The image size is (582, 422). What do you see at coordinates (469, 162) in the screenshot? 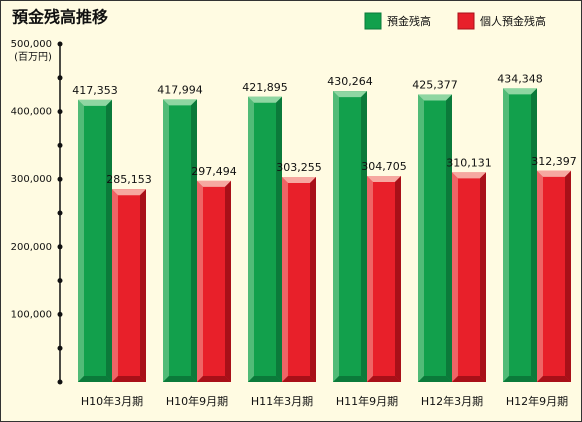
I see `value-label: 310,131` at bounding box center [469, 162].